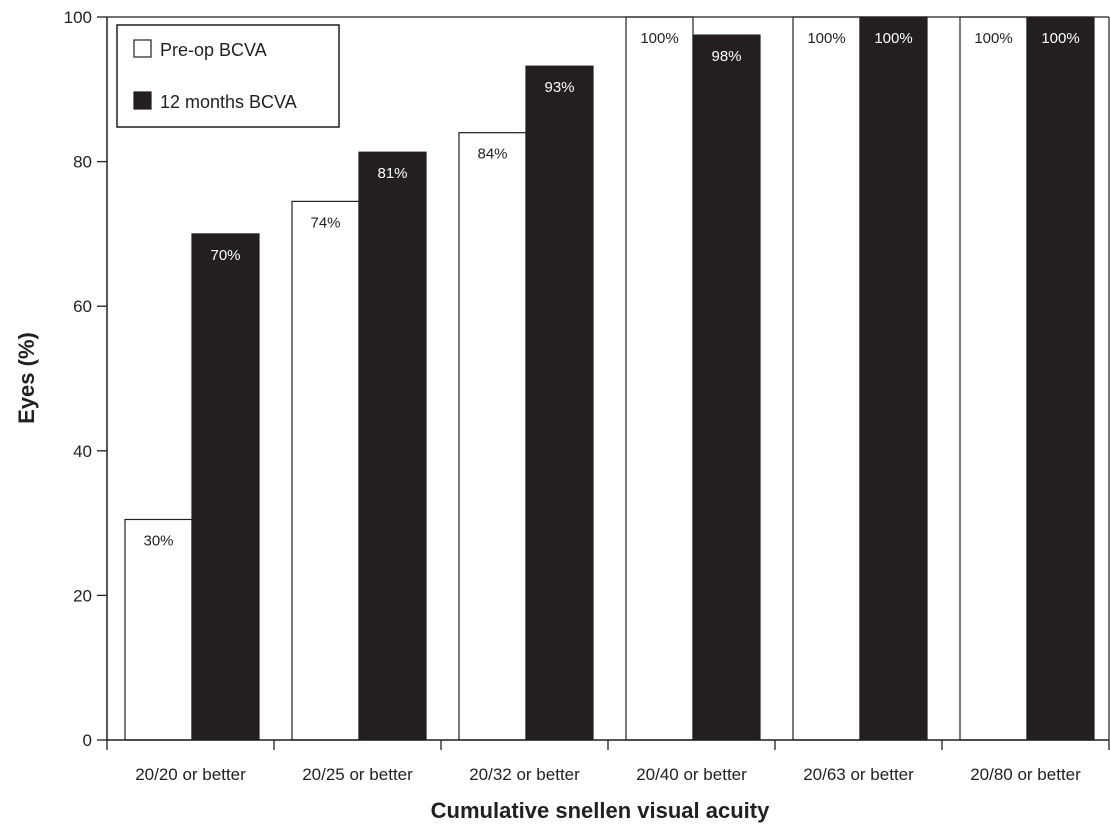  I want to click on bar-label-pre-op-2: 74%, so click(325, 222).